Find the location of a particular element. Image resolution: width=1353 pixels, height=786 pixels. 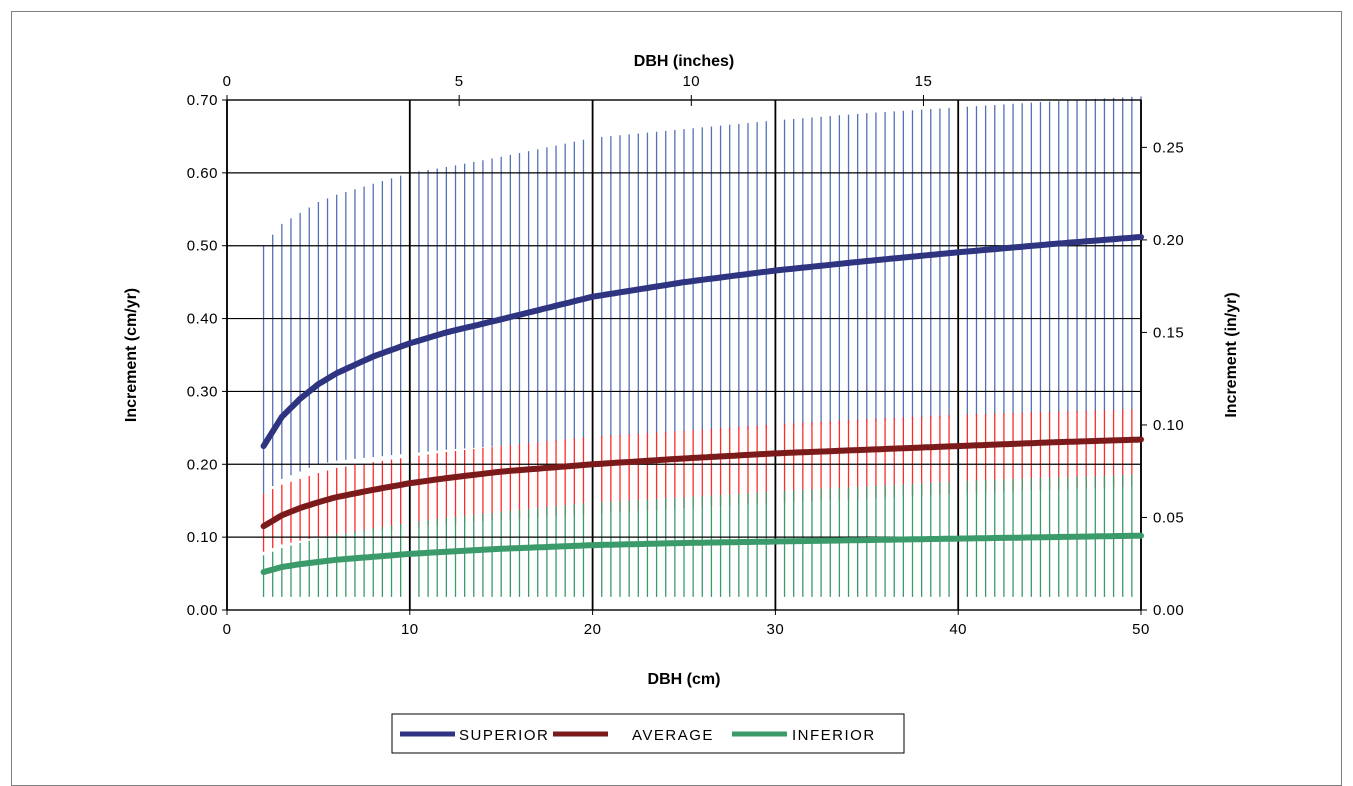

legend-label-superior: SUPERIOR is located at coordinates (504, 735).